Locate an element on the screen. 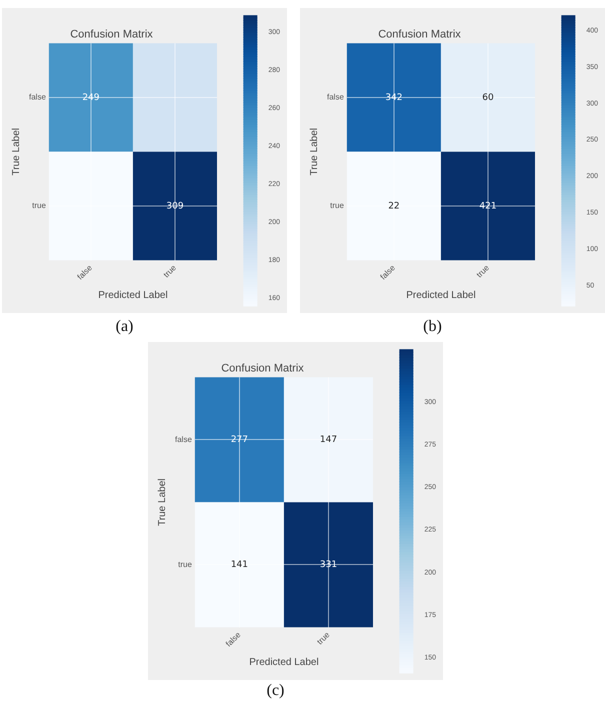  data-label: 141 is located at coordinates (239, 565).